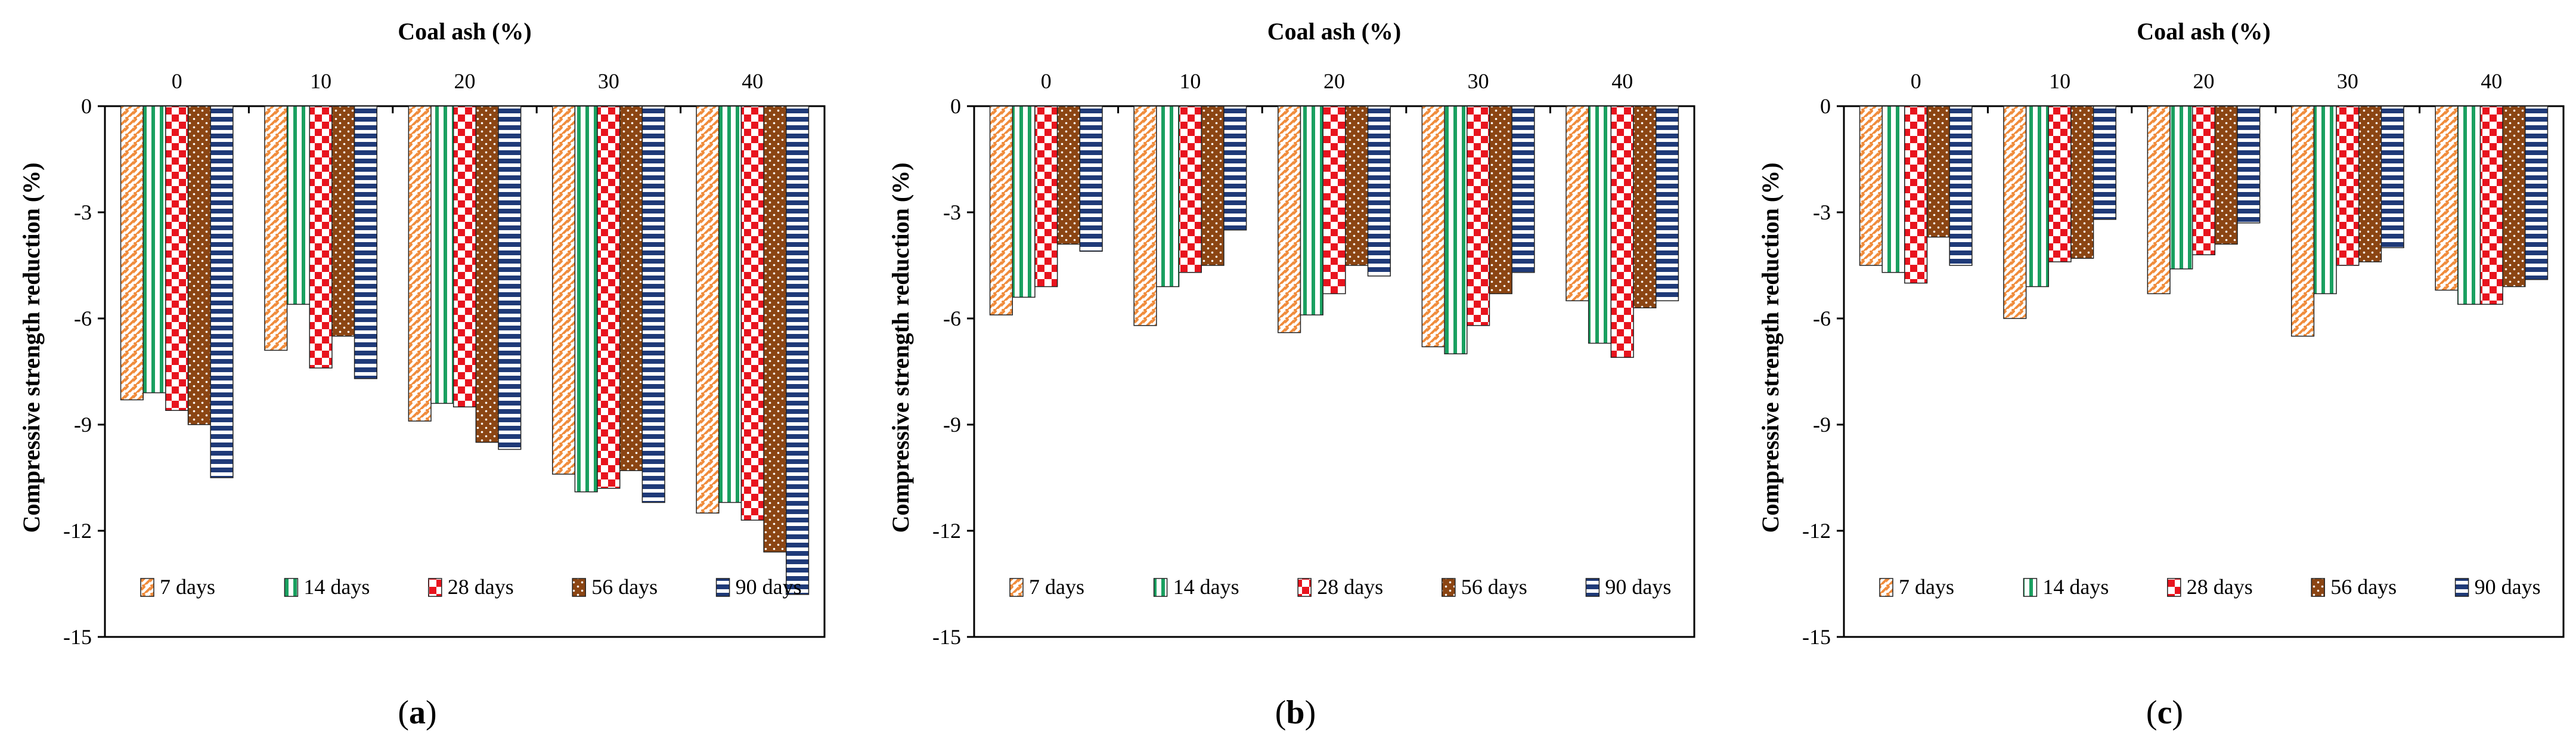  What do you see at coordinates (417, 712) in the screenshot?
I see `panel-caption: (a)` at bounding box center [417, 712].